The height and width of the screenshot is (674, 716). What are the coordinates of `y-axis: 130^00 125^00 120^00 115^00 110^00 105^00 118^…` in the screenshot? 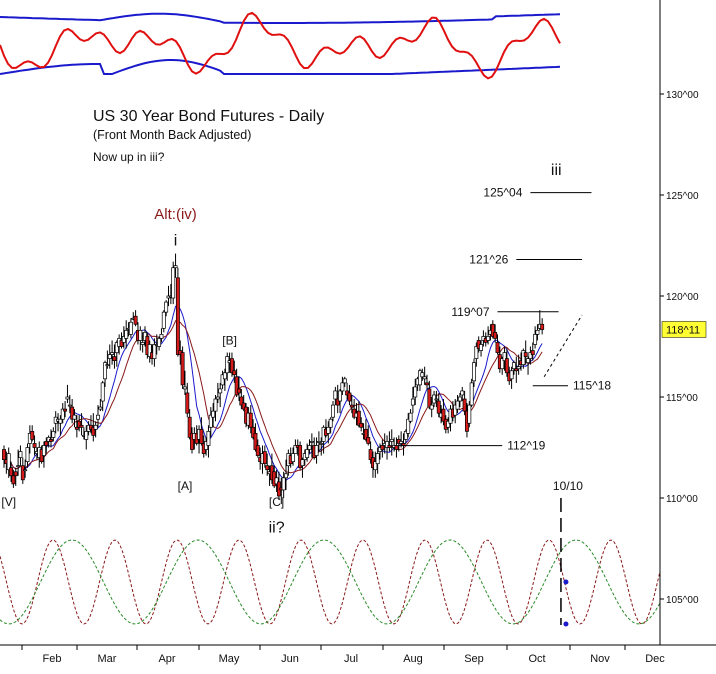 It's located at (683, 348).